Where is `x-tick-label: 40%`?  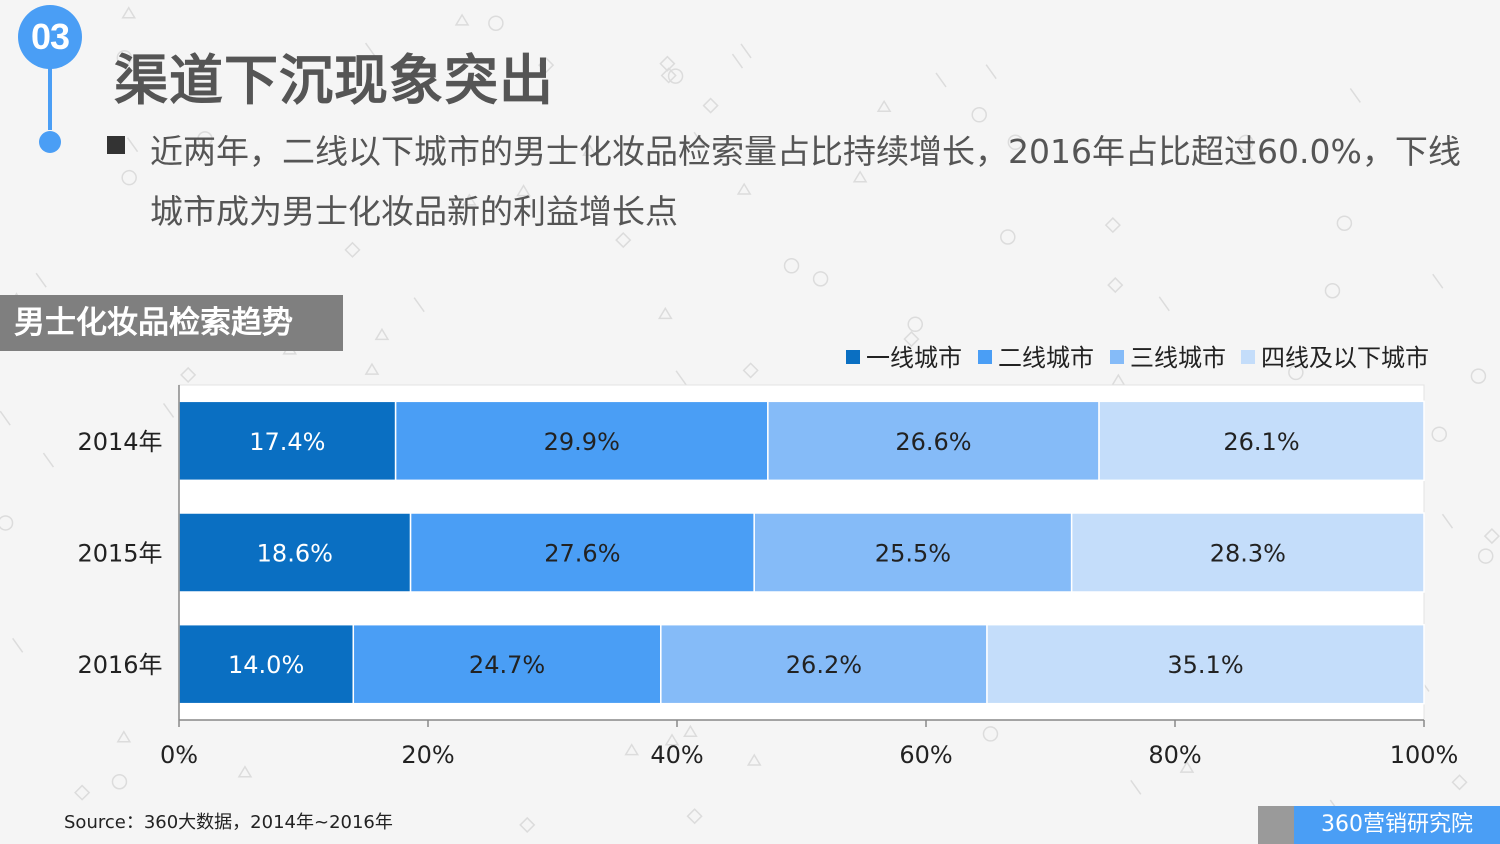 x-tick-label: 40% is located at coordinates (676, 755).